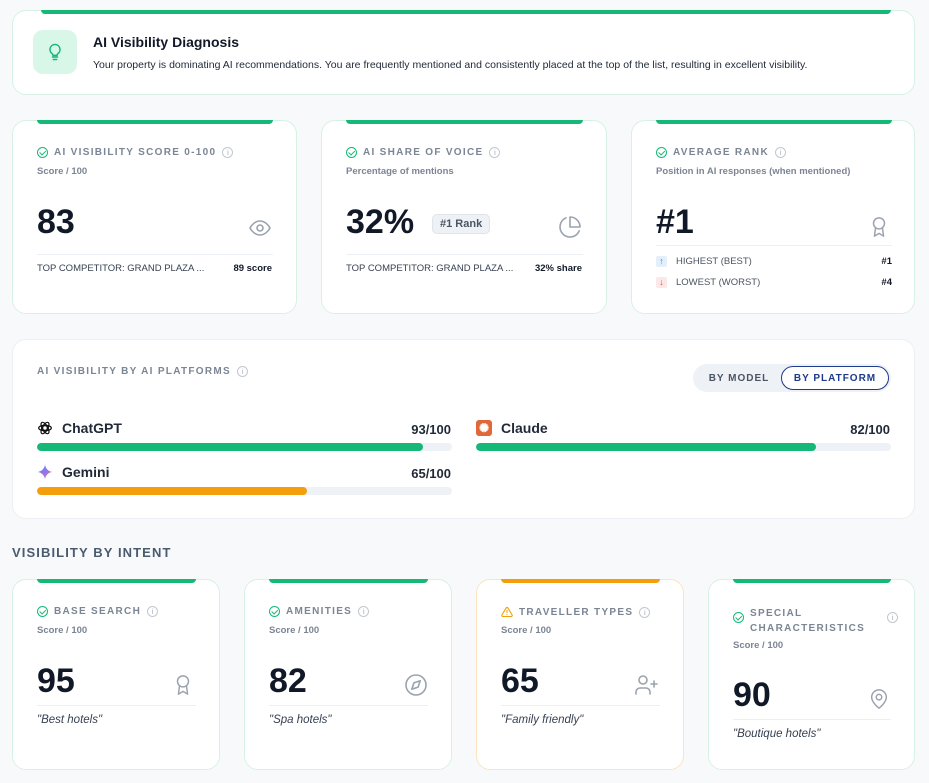  I want to click on card-title: AMENITIES i, so click(319, 611).